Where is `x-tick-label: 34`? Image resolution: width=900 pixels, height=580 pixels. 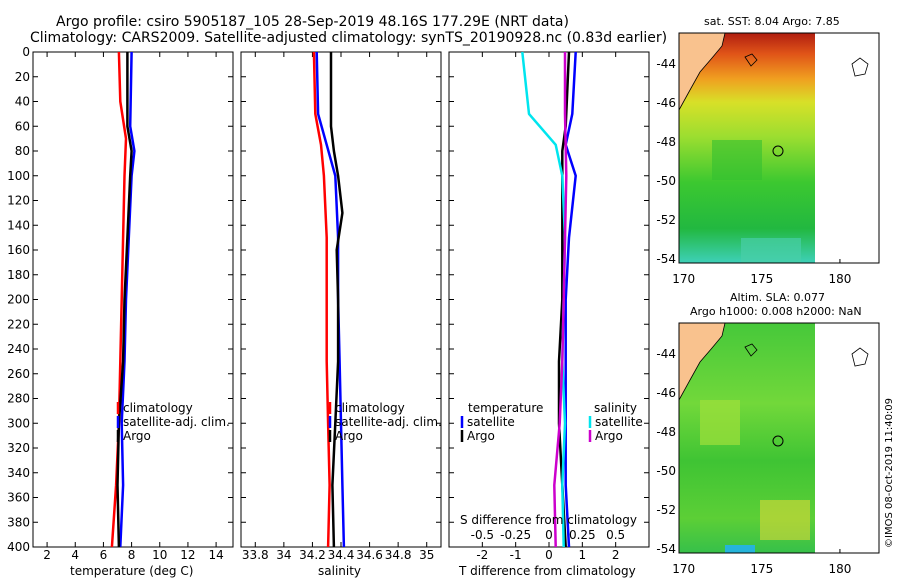 x-tick-label: 34 is located at coordinates (283, 555).